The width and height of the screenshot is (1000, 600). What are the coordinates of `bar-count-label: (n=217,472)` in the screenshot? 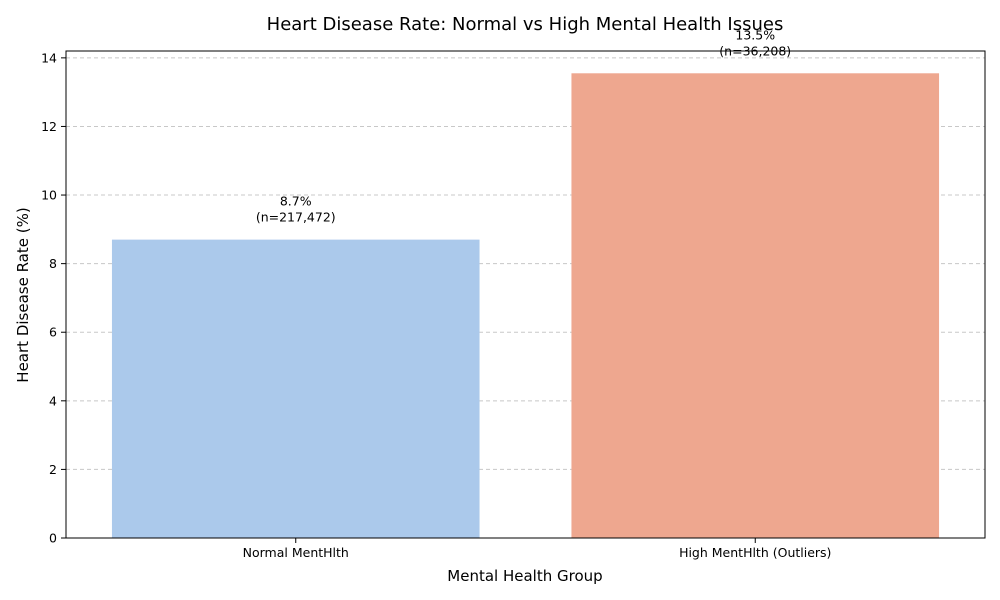 It's located at (296, 217).